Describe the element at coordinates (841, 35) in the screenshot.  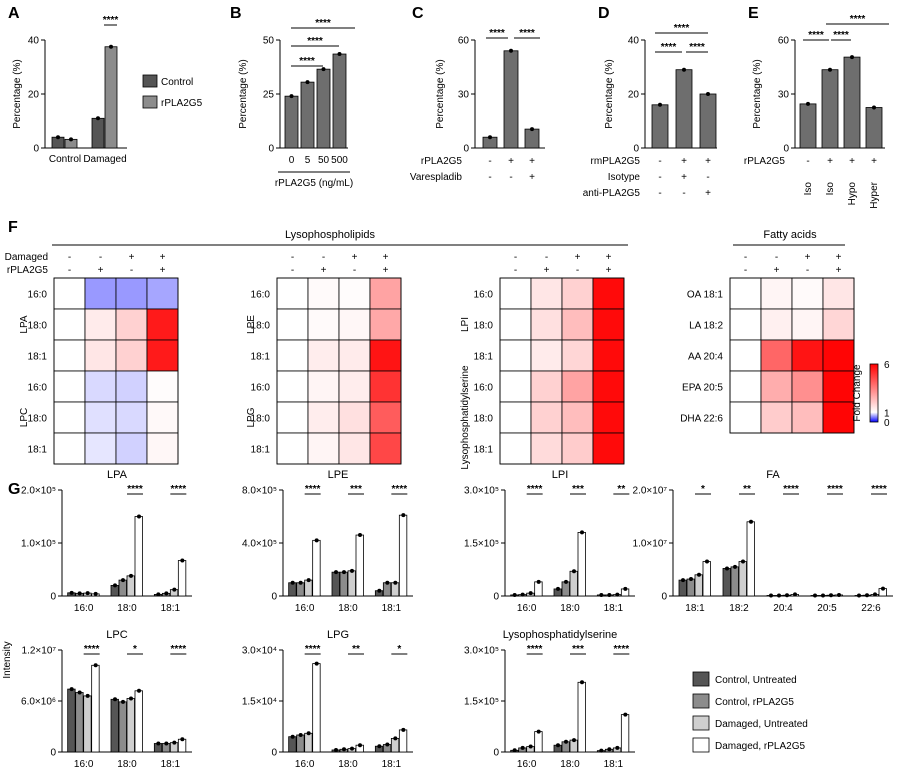
I see `E-sig2-label: ****` at that location.